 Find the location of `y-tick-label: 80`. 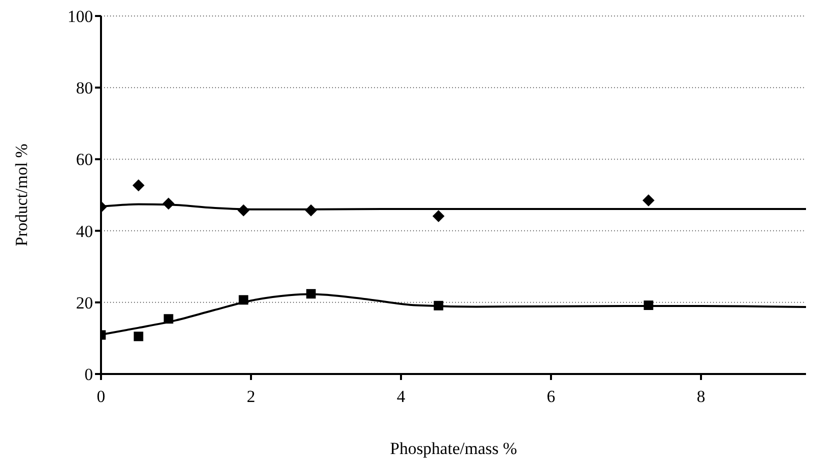

y-tick-label: 80 is located at coordinates (84, 88).